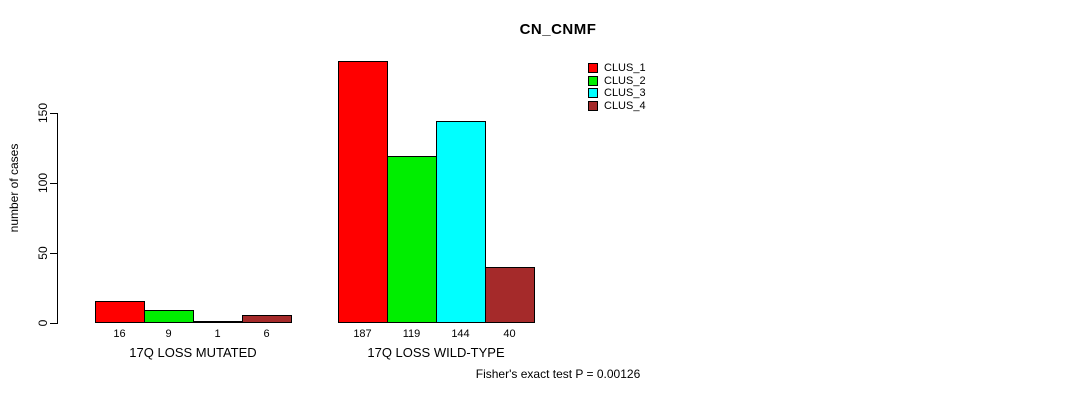 This screenshot has height=400, width=1090. Describe the element at coordinates (43, 183) in the screenshot. I see `y-tick-label: 100` at that location.